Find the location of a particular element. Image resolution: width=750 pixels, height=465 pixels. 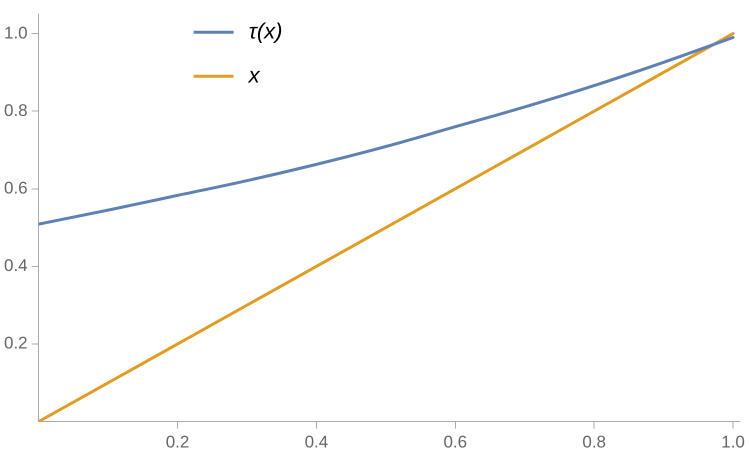

y-tick-label: 1.0 is located at coordinates (16, 32).